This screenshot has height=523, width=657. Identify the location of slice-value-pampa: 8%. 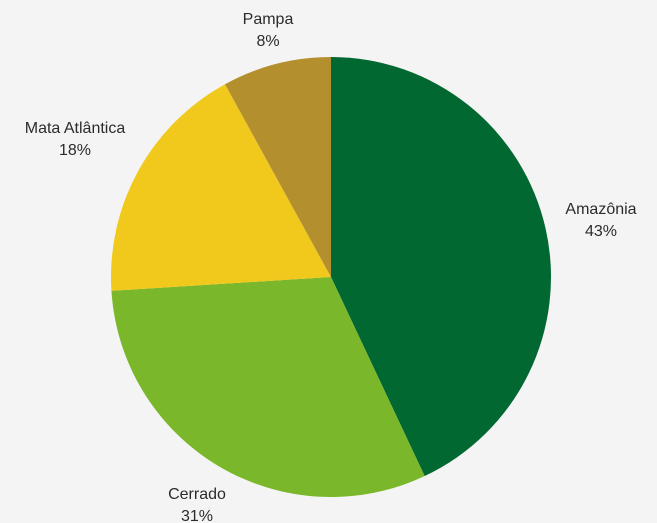
(267, 41).